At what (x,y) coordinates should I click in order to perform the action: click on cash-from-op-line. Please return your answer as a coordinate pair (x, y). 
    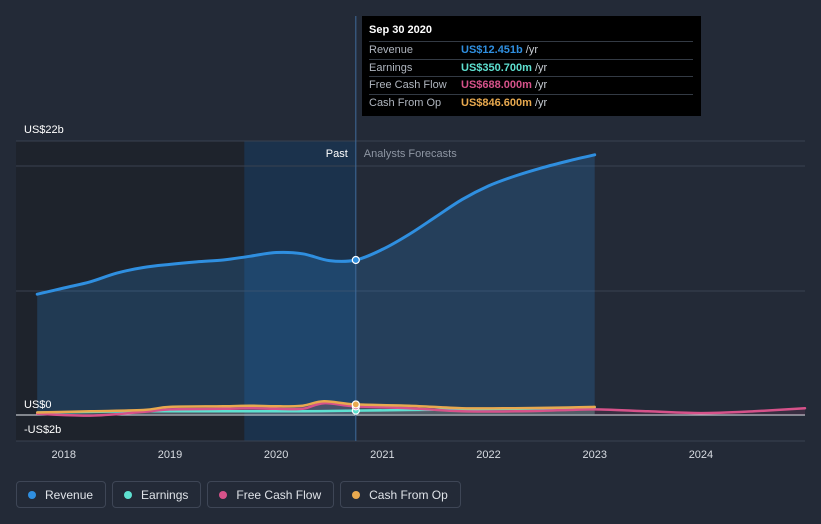
    Looking at the image, I should click on (315, 407).